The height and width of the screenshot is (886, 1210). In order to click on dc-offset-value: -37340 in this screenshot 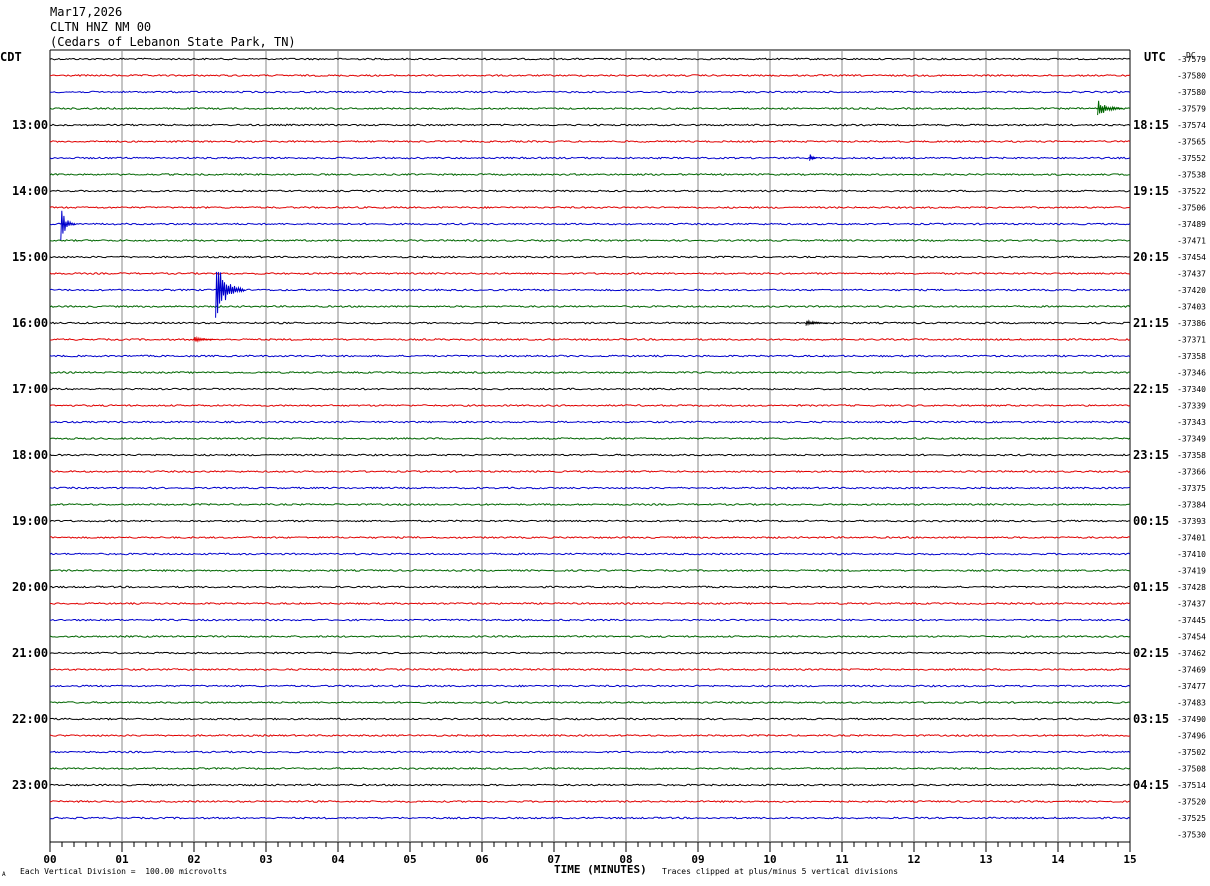, I will do `click(1191, 389)`.